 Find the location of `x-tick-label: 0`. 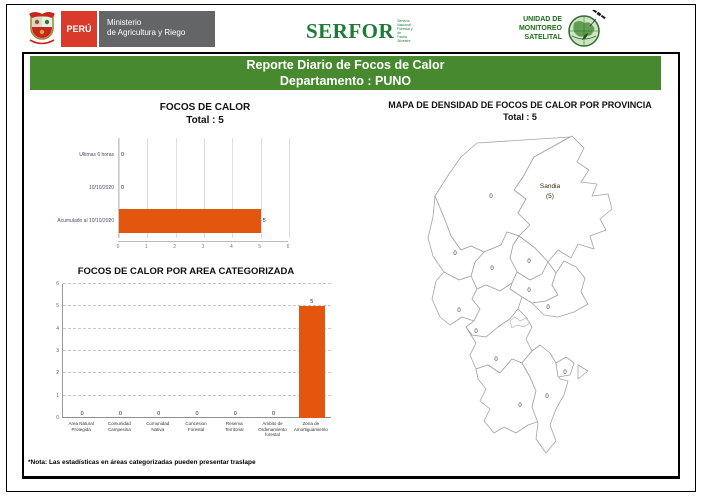

x-tick-label: 0 is located at coordinates (118, 247).